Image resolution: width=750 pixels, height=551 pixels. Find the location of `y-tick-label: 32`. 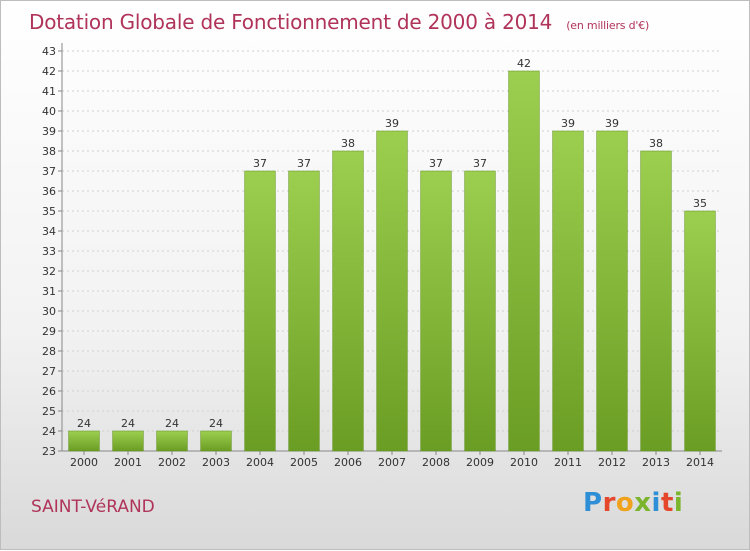

y-tick-label: 32 is located at coordinates (49, 271).